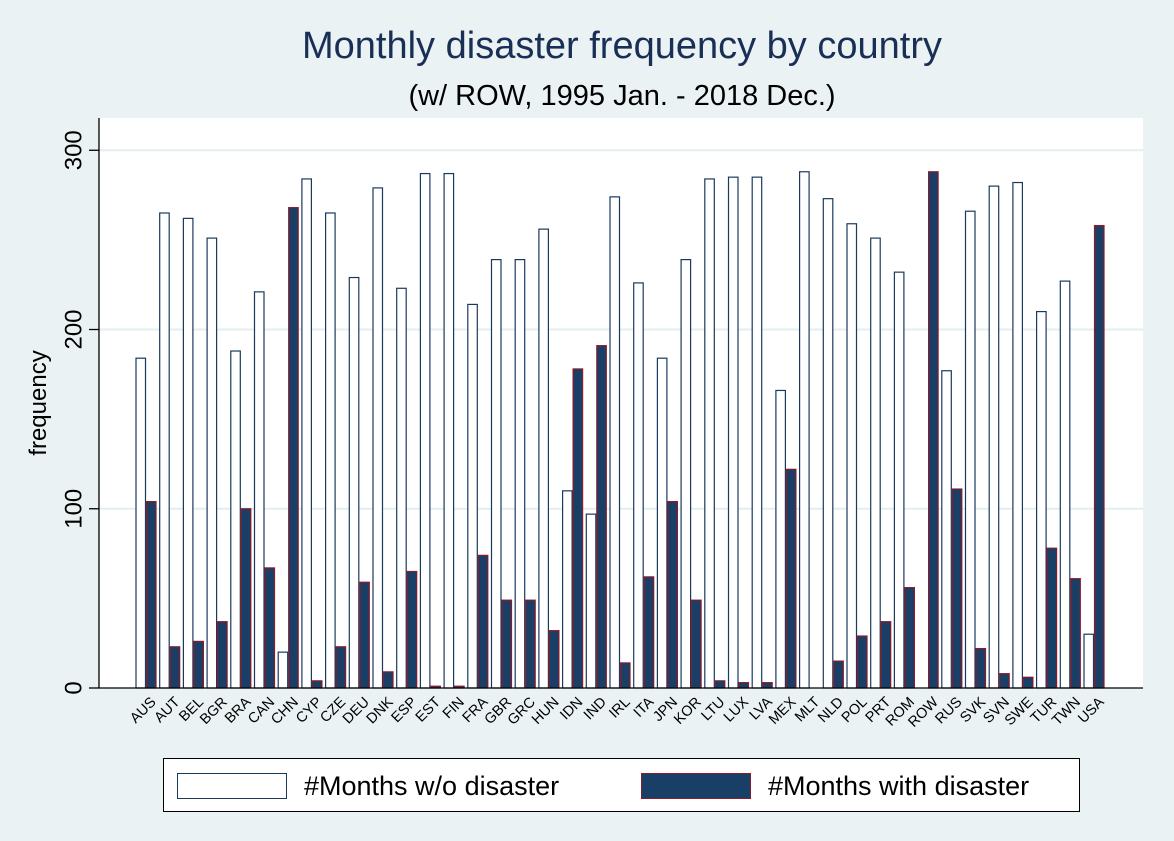 The image size is (1174, 841). What do you see at coordinates (578, 528) in the screenshot?
I see `bar-with-disaster-idn` at bounding box center [578, 528].